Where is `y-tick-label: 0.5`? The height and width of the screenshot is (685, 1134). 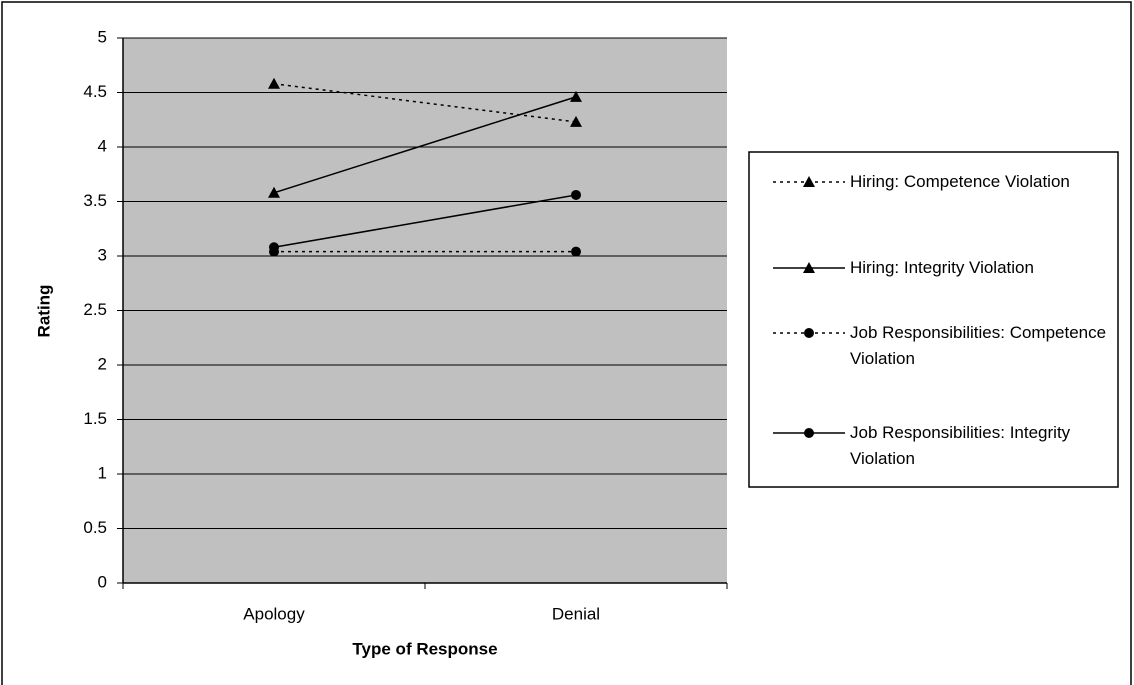
y-tick-label: 0.5 is located at coordinates (95, 527).